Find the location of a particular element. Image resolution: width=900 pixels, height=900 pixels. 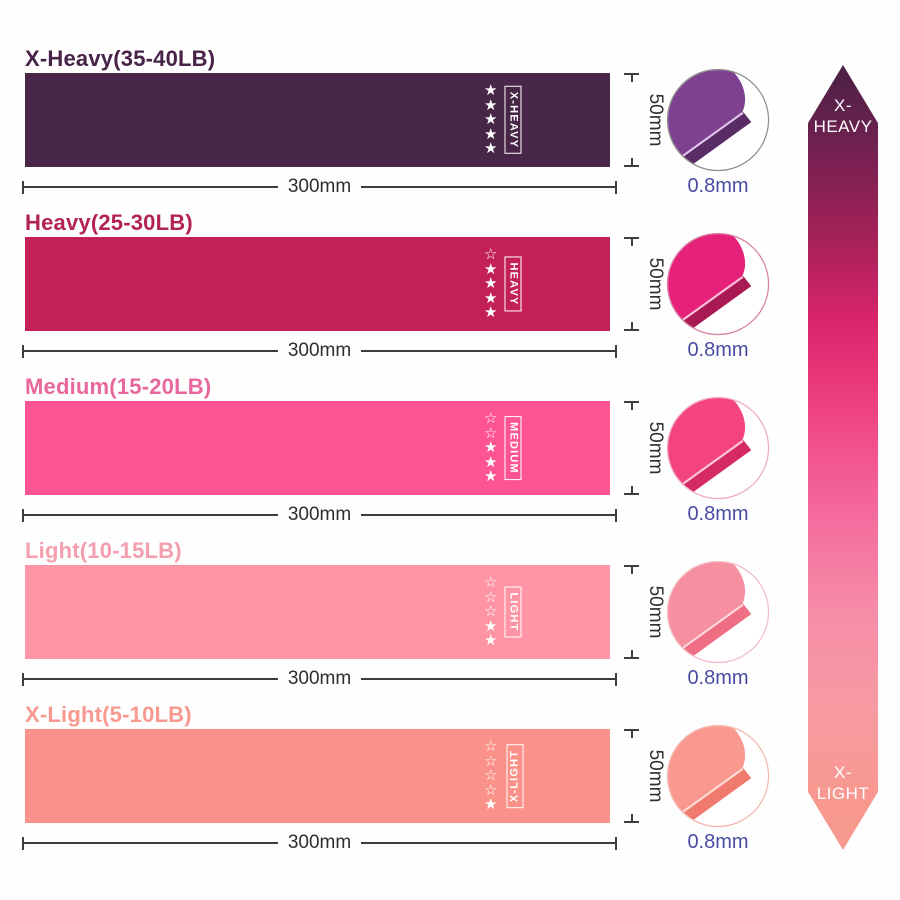

scale-top-label: X- HEAVY is located at coordinates (843, 116).